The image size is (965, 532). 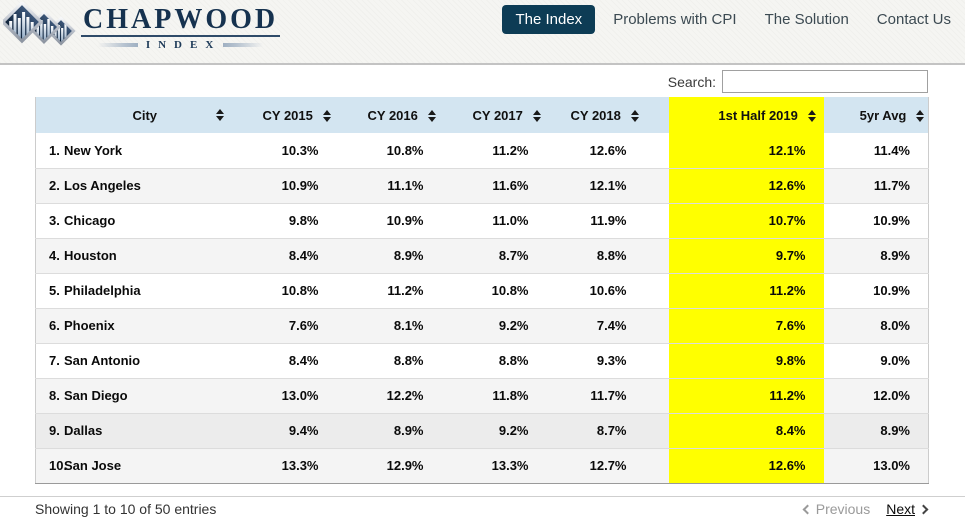 I want to click on logo-text: CHAPWOOD INDEX, so click(x=181, y=26).